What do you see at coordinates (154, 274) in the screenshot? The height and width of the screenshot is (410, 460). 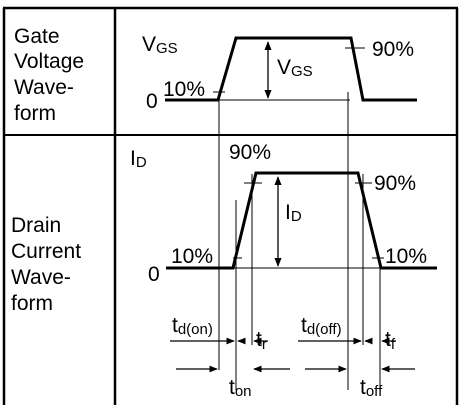 I see `id-zero-label: 0` at bounding box center [154, 274].